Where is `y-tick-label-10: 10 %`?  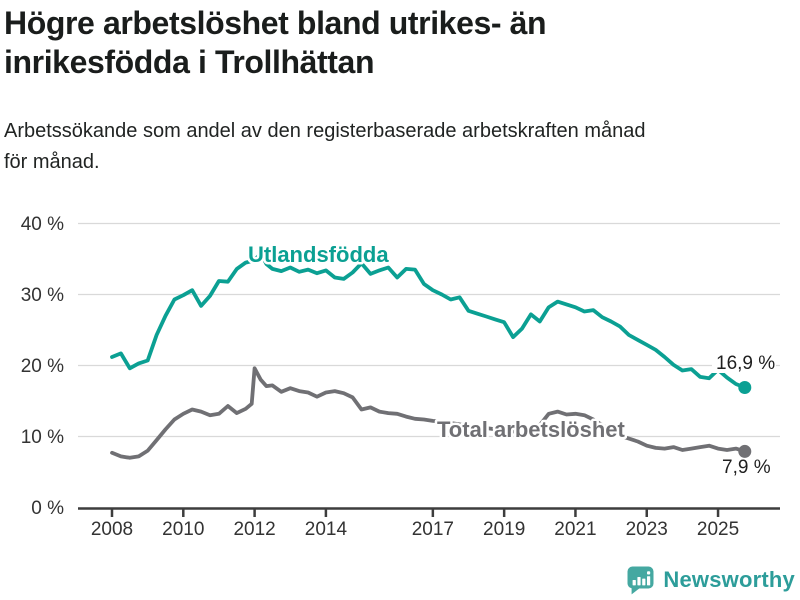 y-tick-label-10: 10 % is located at coordinates (42, 437).